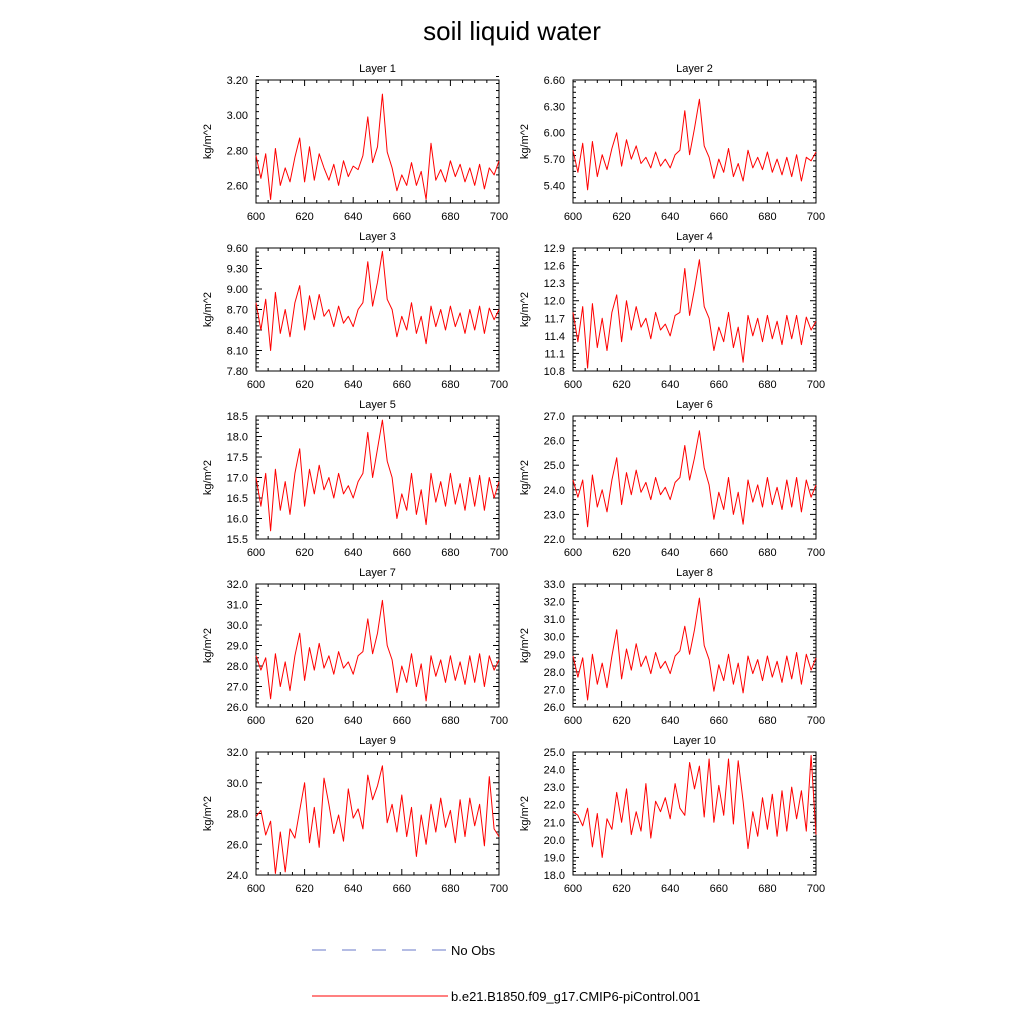 The image size is (1024, 1029). I want to click on y-tick-label: 32.0, so click(237, 585).